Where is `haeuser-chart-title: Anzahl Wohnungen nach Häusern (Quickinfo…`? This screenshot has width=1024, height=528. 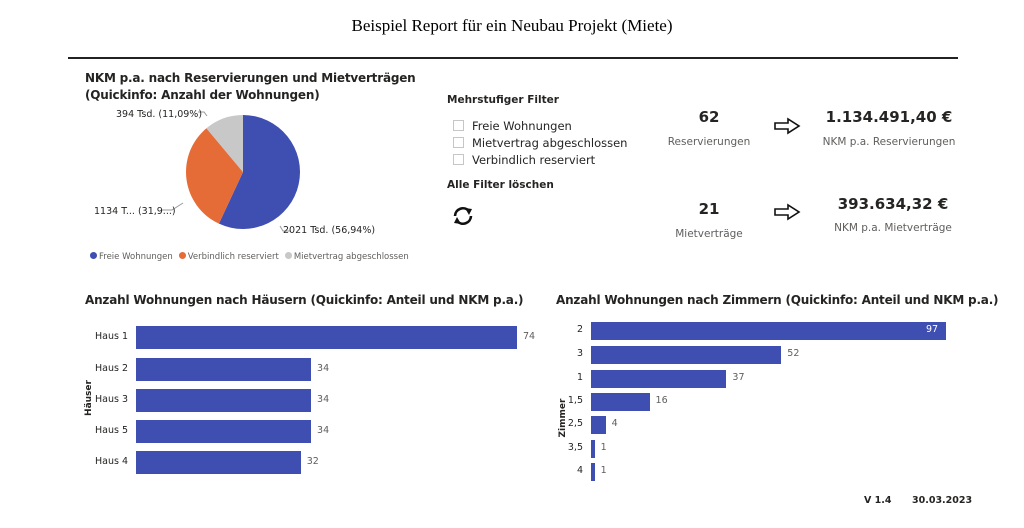 haeuser-chart-title: Anzahl Wohnungen nach Häusern (Quickinfo… is located at coordinates (304, 300).